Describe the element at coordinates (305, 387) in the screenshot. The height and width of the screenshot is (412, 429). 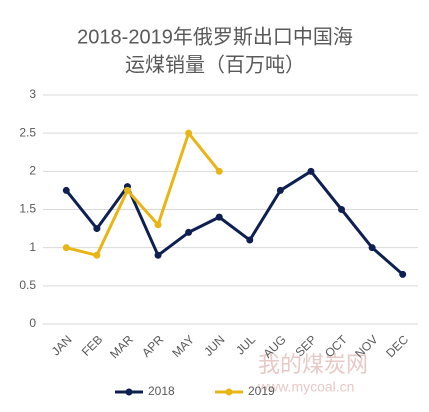
I see `watermark: www.mycoal.cn` at that location.